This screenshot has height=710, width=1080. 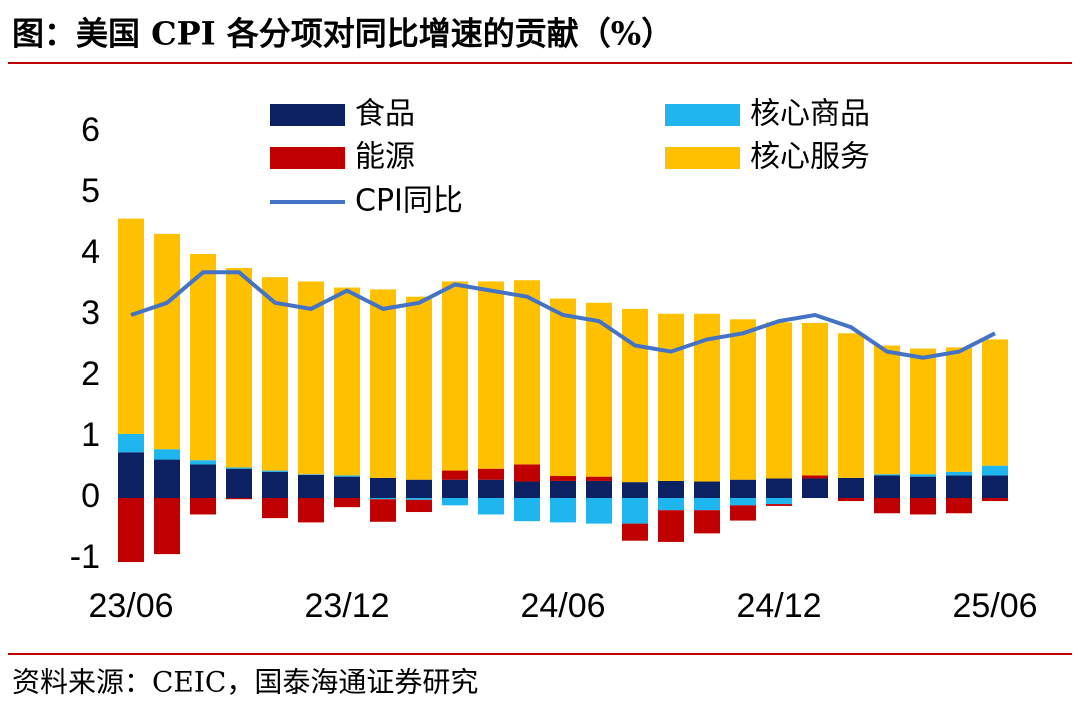 What do you see at coordinates (85, 557) in the screenshot?
I see `y-tick-label: -1` at bounding box center [85, 557].